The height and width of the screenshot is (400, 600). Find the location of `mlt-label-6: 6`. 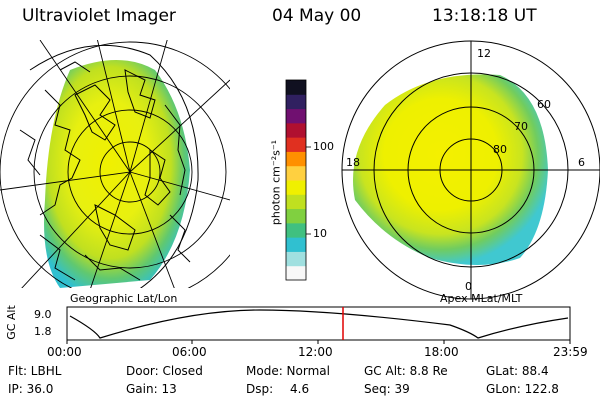

mlt-label-6: 6 is located at coordinates (581, 162).